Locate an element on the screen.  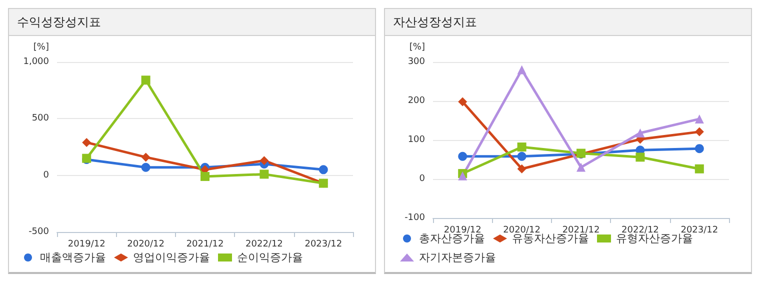
legend-label: 매출액증가율 is located at coordinates (73, 257).